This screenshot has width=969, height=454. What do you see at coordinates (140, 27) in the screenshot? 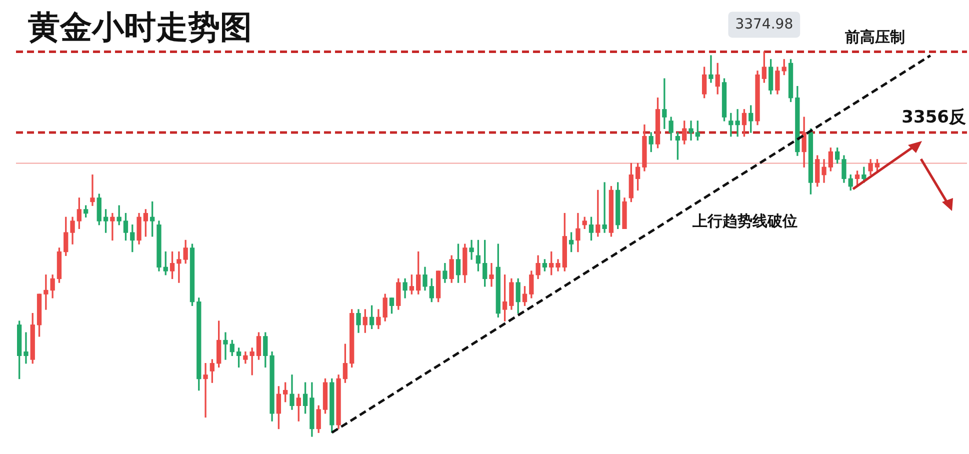
I see `chart-title: 黄金小时走势图` at bounding box center [140, 27].